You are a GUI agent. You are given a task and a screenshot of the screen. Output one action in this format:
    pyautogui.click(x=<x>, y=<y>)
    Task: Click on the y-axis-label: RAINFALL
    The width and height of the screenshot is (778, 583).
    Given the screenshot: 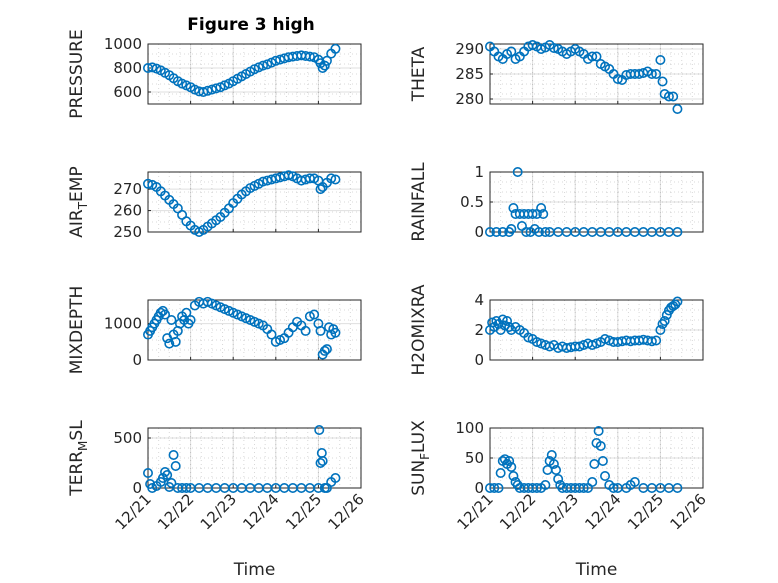 What is the action you would take?
    pyautogui.click(x=419, y=202)
    